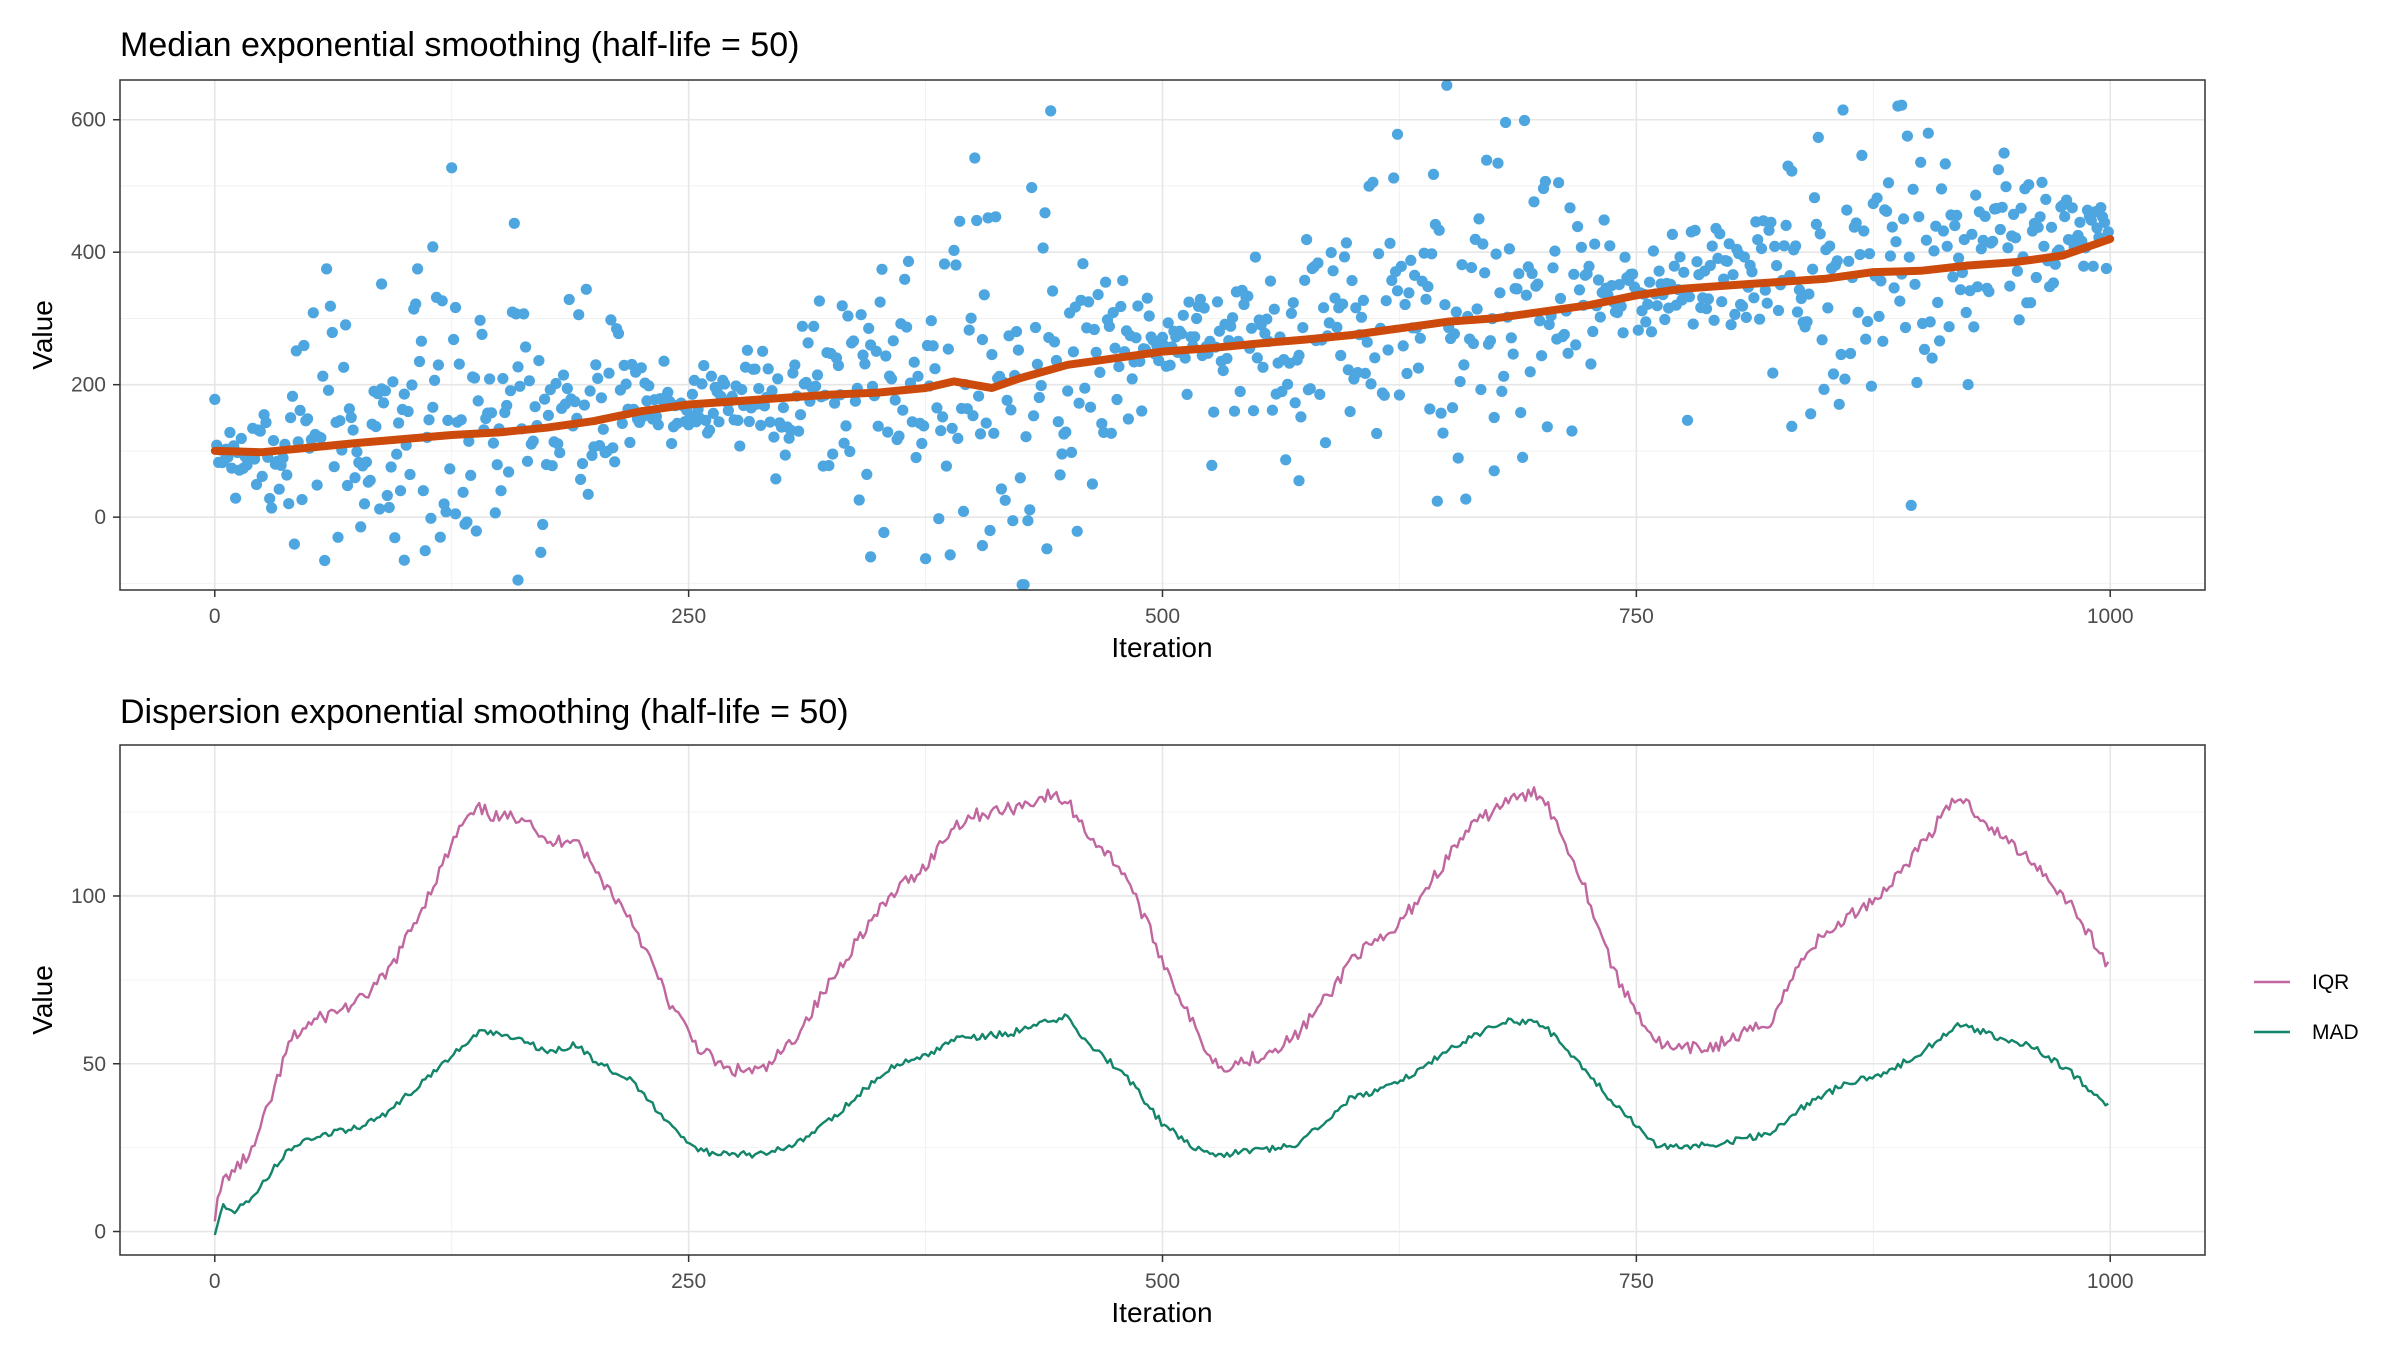 The height and width of the screenshot is (1350, 2400). Describe the element at coordinates (1162, 616) in the screenshot. I see `median-chart-x-tick-label: 500` at that location.